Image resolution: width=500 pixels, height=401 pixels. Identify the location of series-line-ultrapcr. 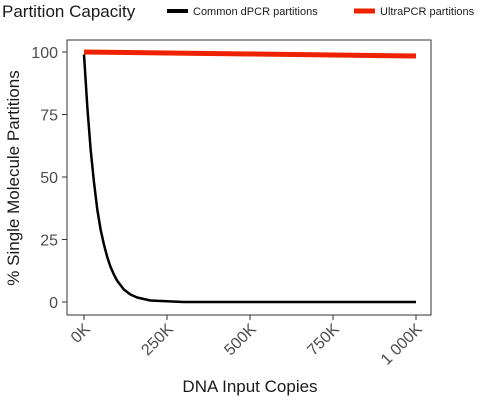
(250, 54).